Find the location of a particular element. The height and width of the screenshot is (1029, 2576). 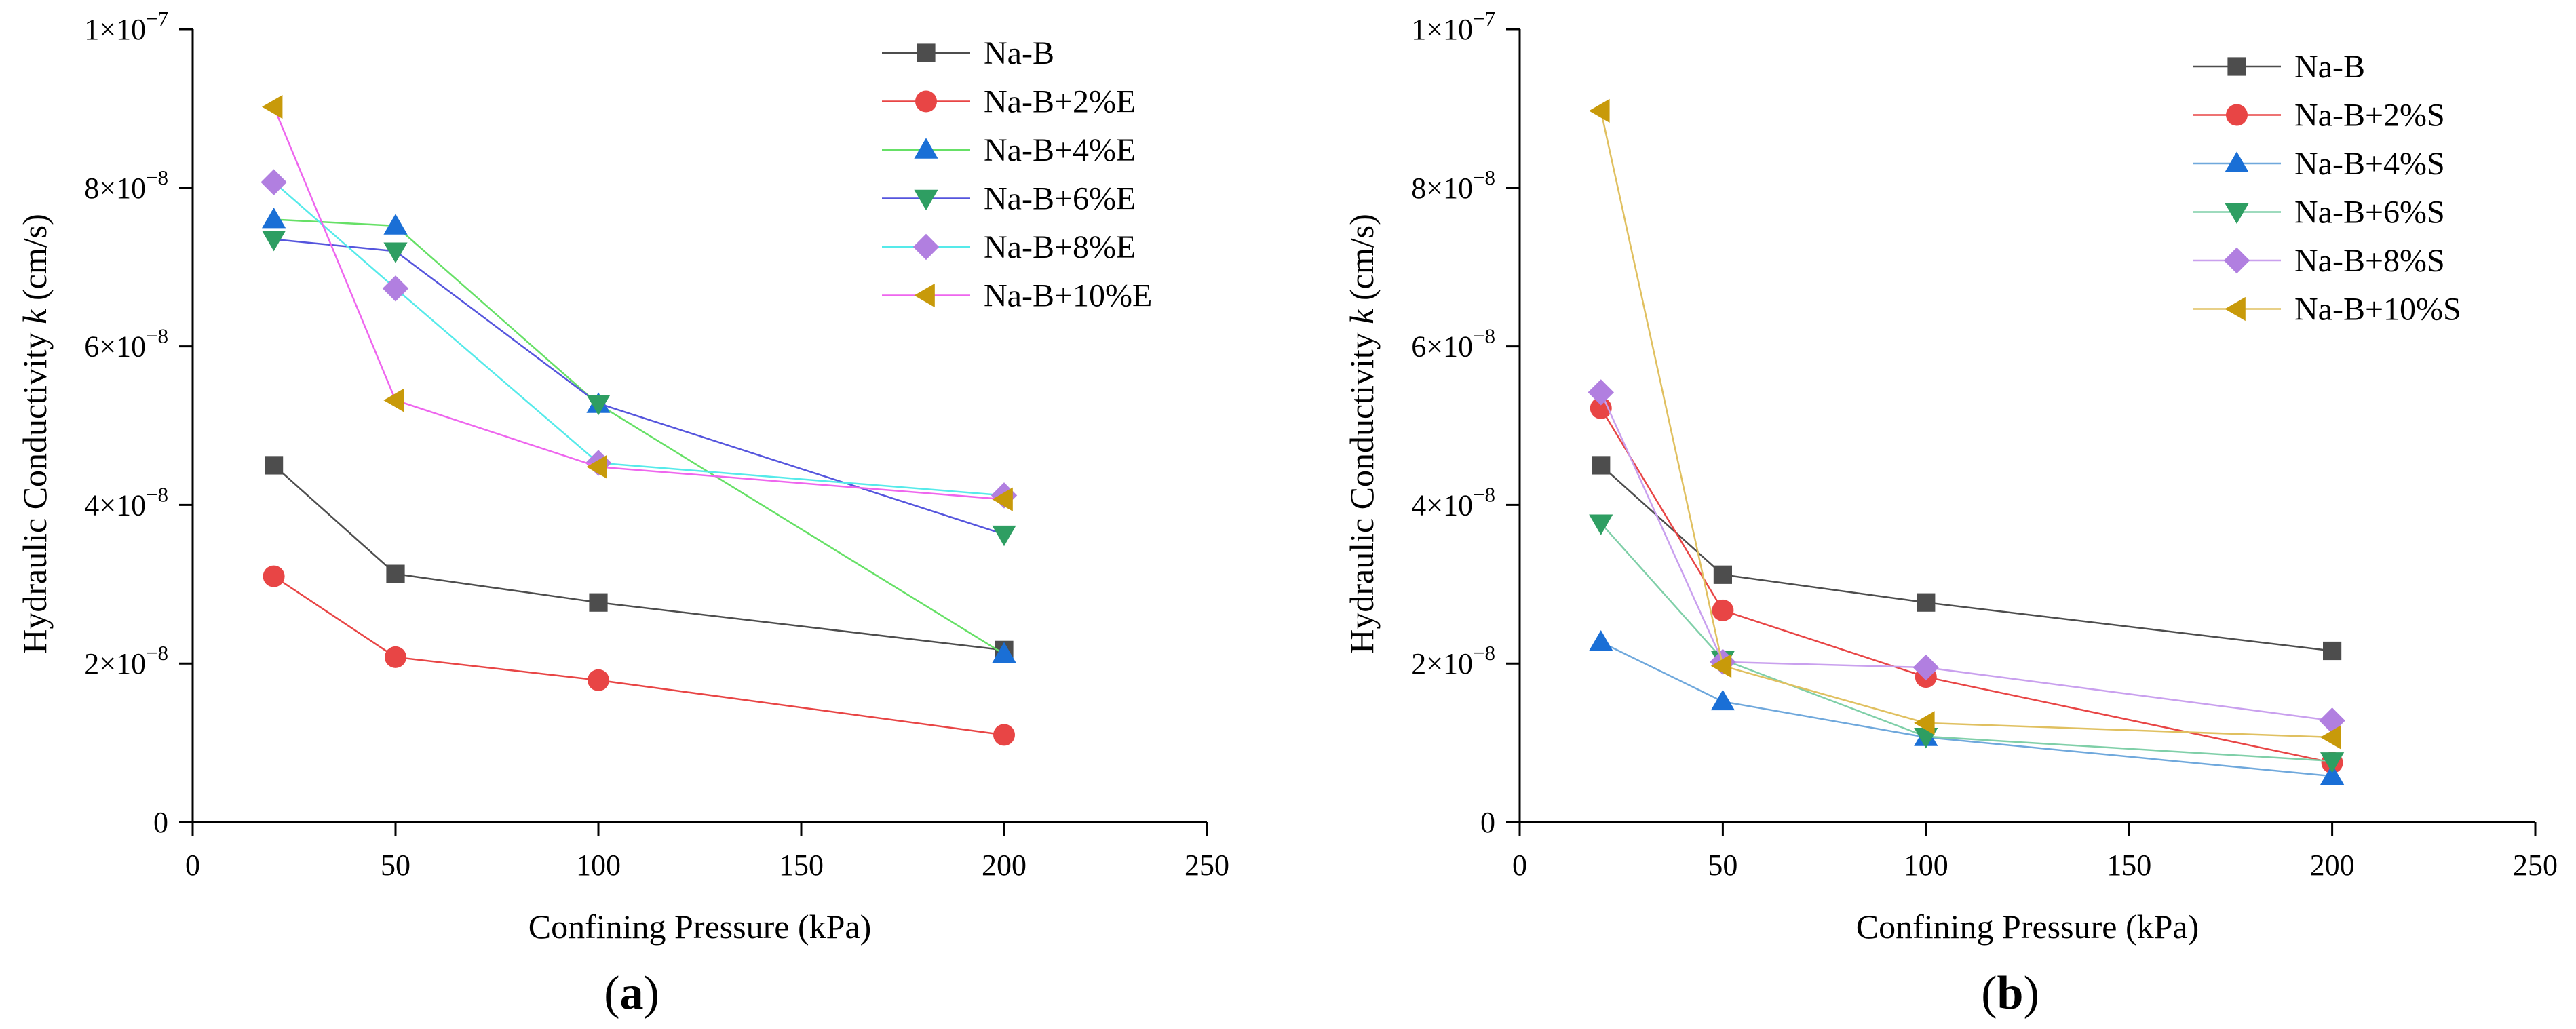

legend-label: Na-B+2%S is located at coordinates (2369, 116).